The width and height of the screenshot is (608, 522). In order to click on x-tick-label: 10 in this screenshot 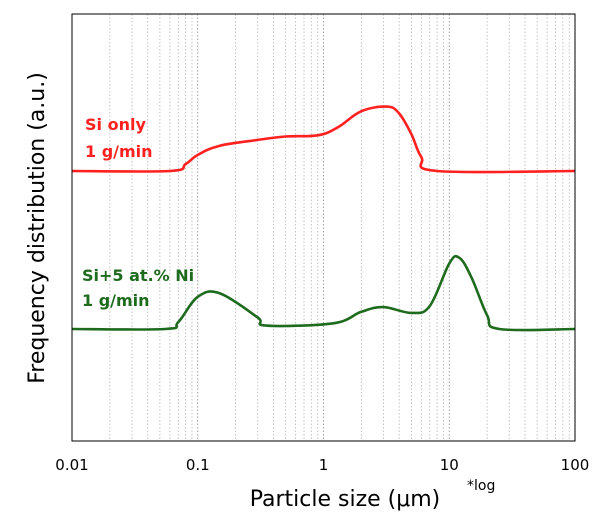, I will do `click(449, 465)`.